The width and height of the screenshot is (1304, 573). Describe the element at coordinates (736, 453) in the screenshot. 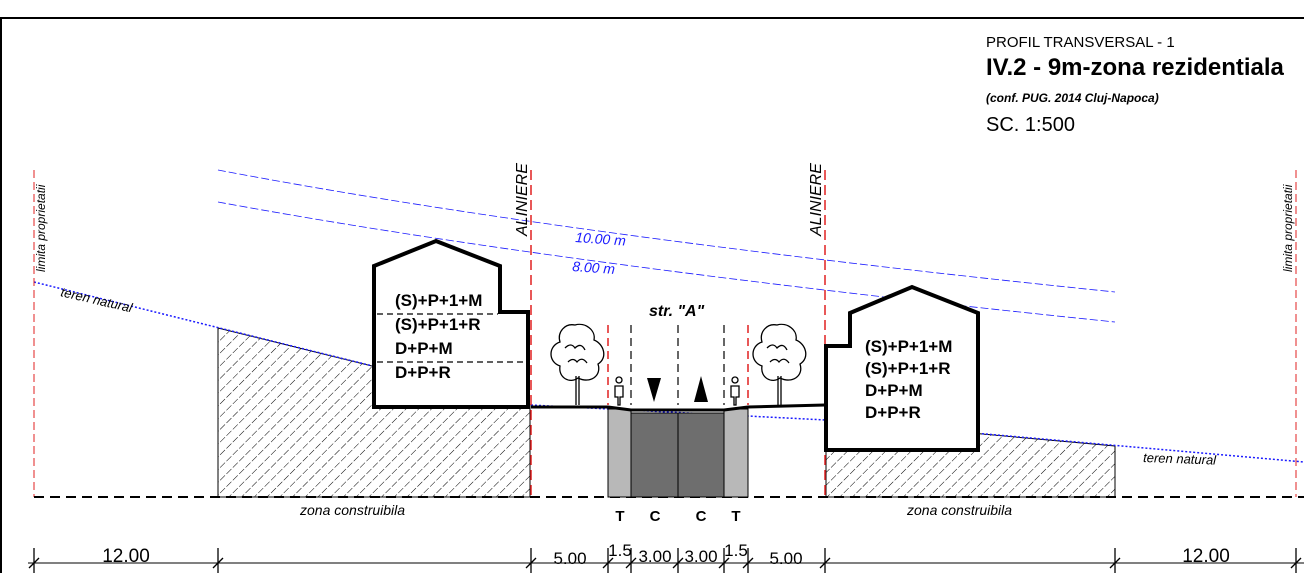

I see `sidewalk-right` at that location.